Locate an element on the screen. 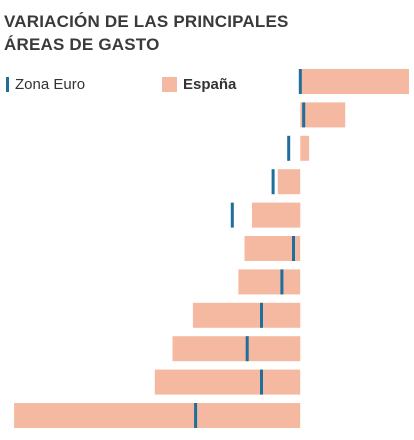 This screenshot has width=414, height=440. legend-label-espana: España is located at coordinates (210, 84).